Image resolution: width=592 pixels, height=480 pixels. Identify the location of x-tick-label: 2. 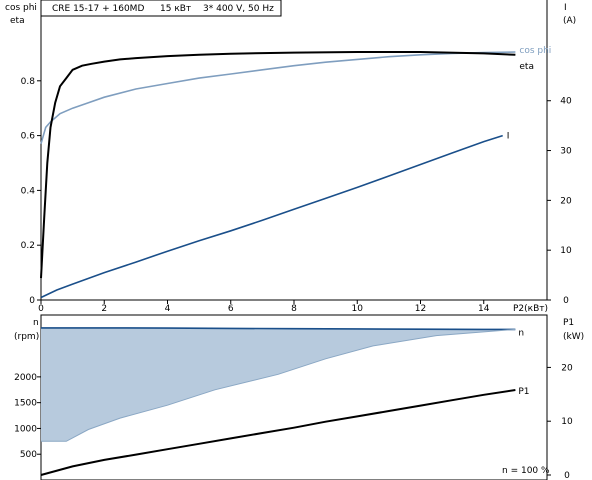
(104, 309).